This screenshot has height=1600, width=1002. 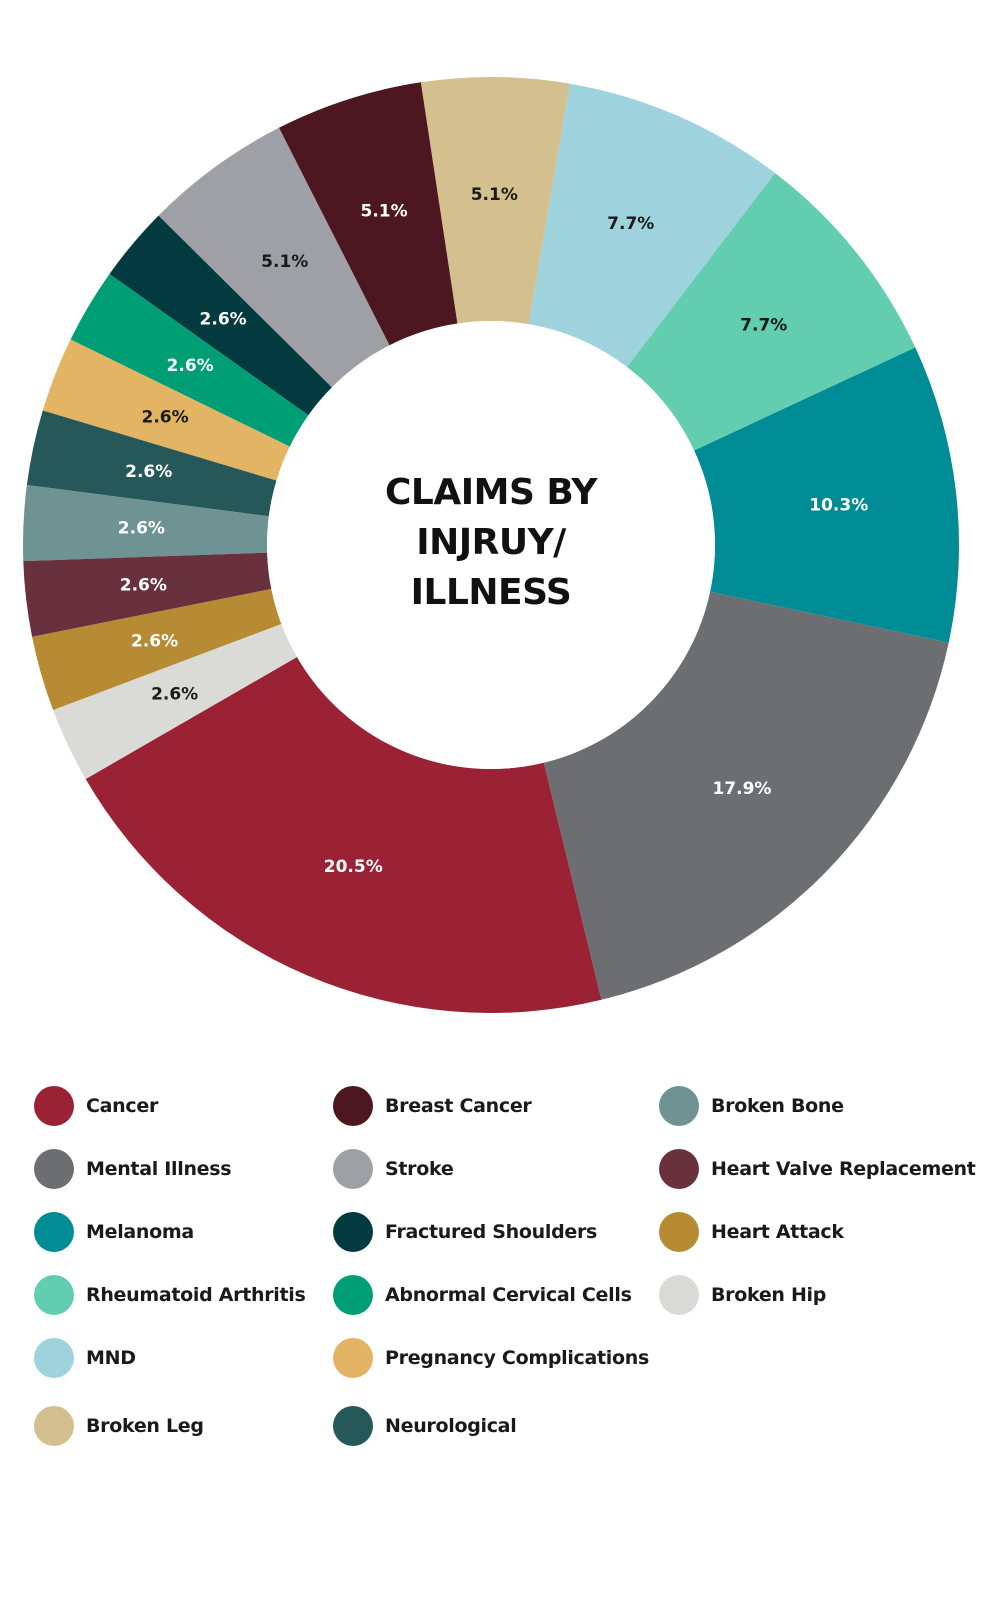 What do you see at coordinates (284, 262) in the screenshot?
I see `slice-label-stroke: 5.1%` at bounding box center [284, 262].